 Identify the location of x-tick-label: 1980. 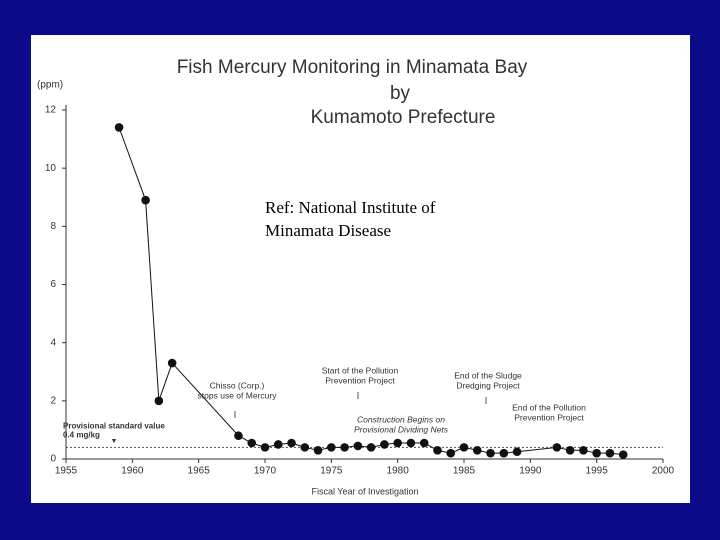
(398, 471).